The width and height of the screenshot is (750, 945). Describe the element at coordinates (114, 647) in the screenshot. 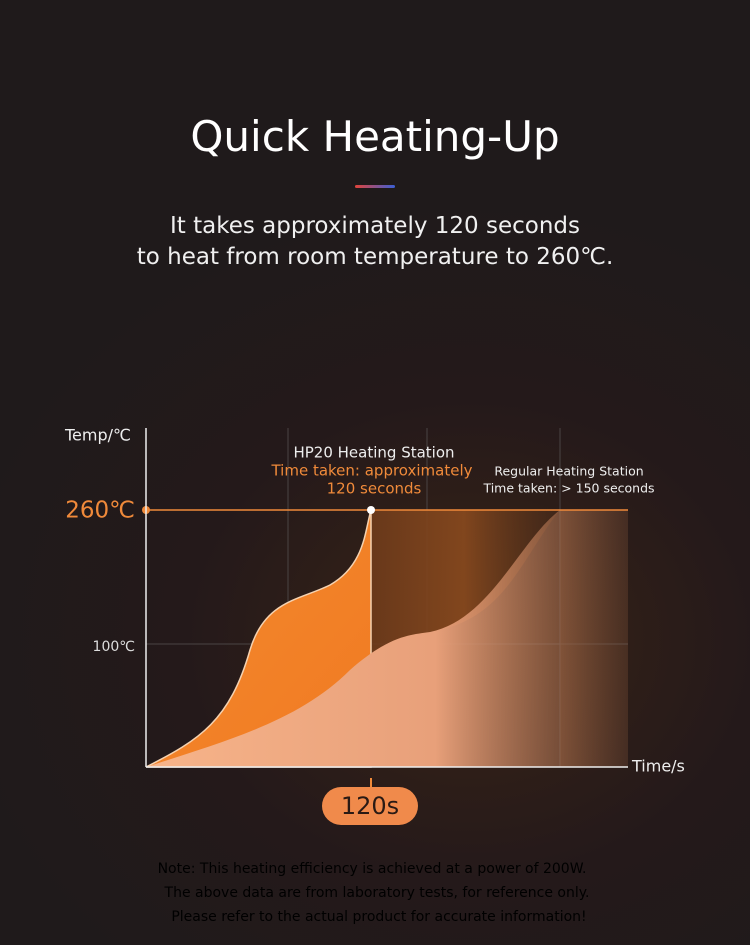

I see `y-label: 100℃` at that location.